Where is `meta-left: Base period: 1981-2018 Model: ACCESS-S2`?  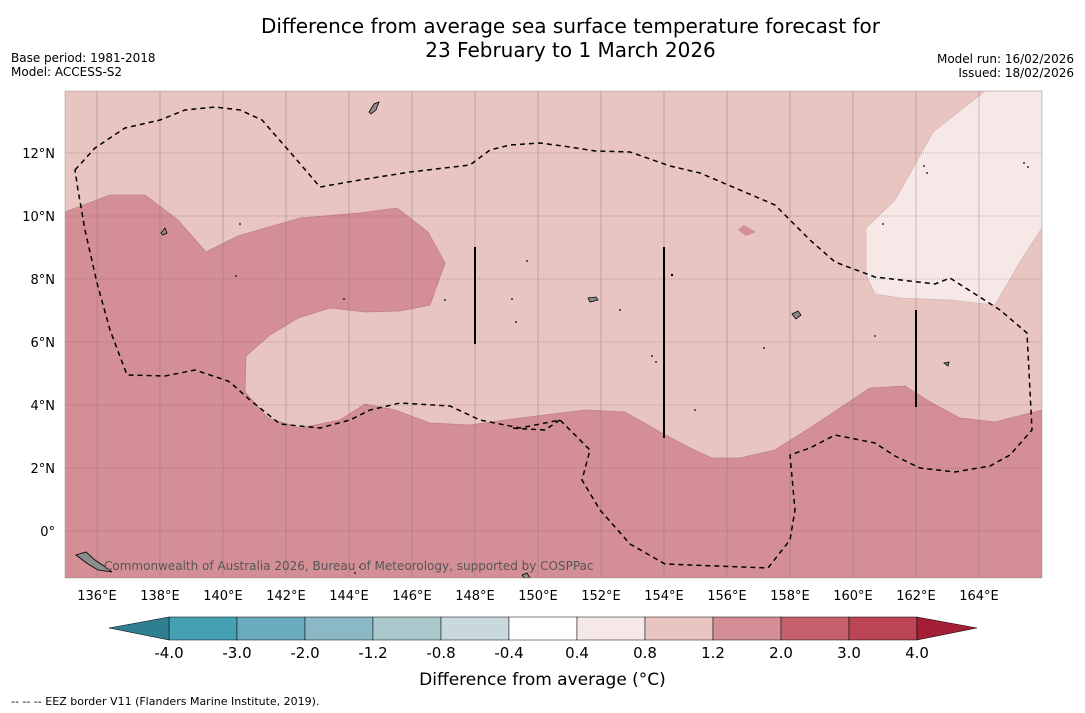 meta-left: Base period: 1981-2018 Model: ACCESS-S2 is located at coordinates (83, 65).